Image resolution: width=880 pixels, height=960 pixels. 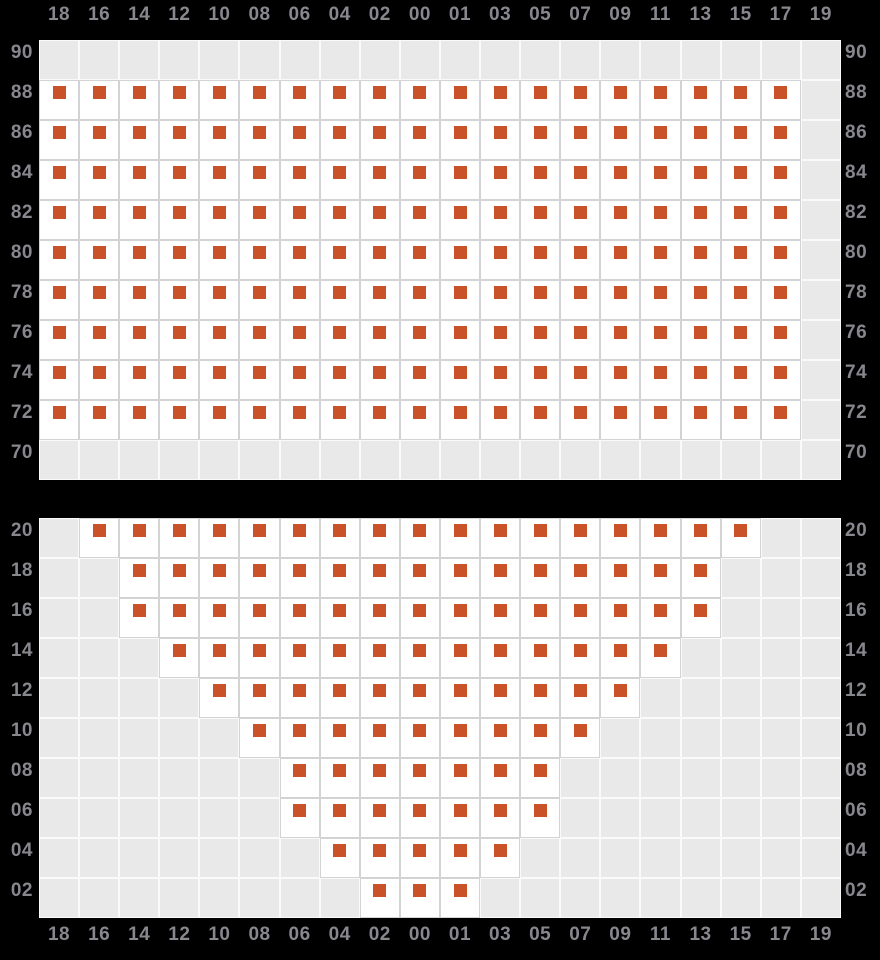 I want to click on column-label: 14, so click(x=139, y=14).